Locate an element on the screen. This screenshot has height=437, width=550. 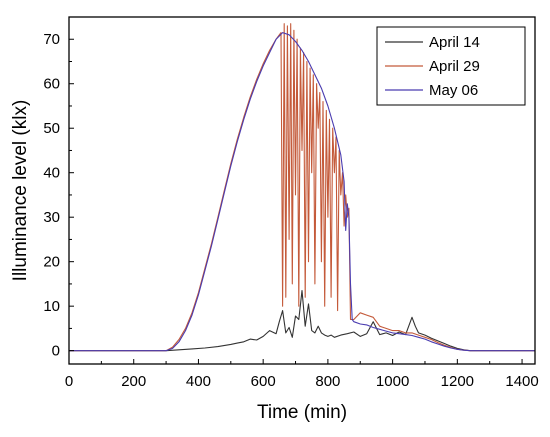
y-tick-label-3: 30 is located at coordinates (51, 217).